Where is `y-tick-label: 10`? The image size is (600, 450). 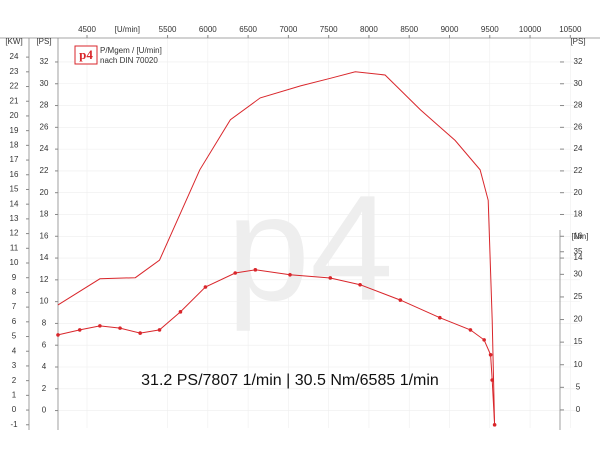
y-tick-label: 10 is located at coordinates (44, 301).